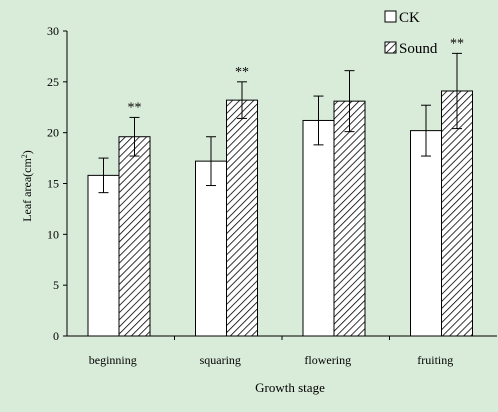  I want to click on legend-label-sound: Sound, so click(418, 49).